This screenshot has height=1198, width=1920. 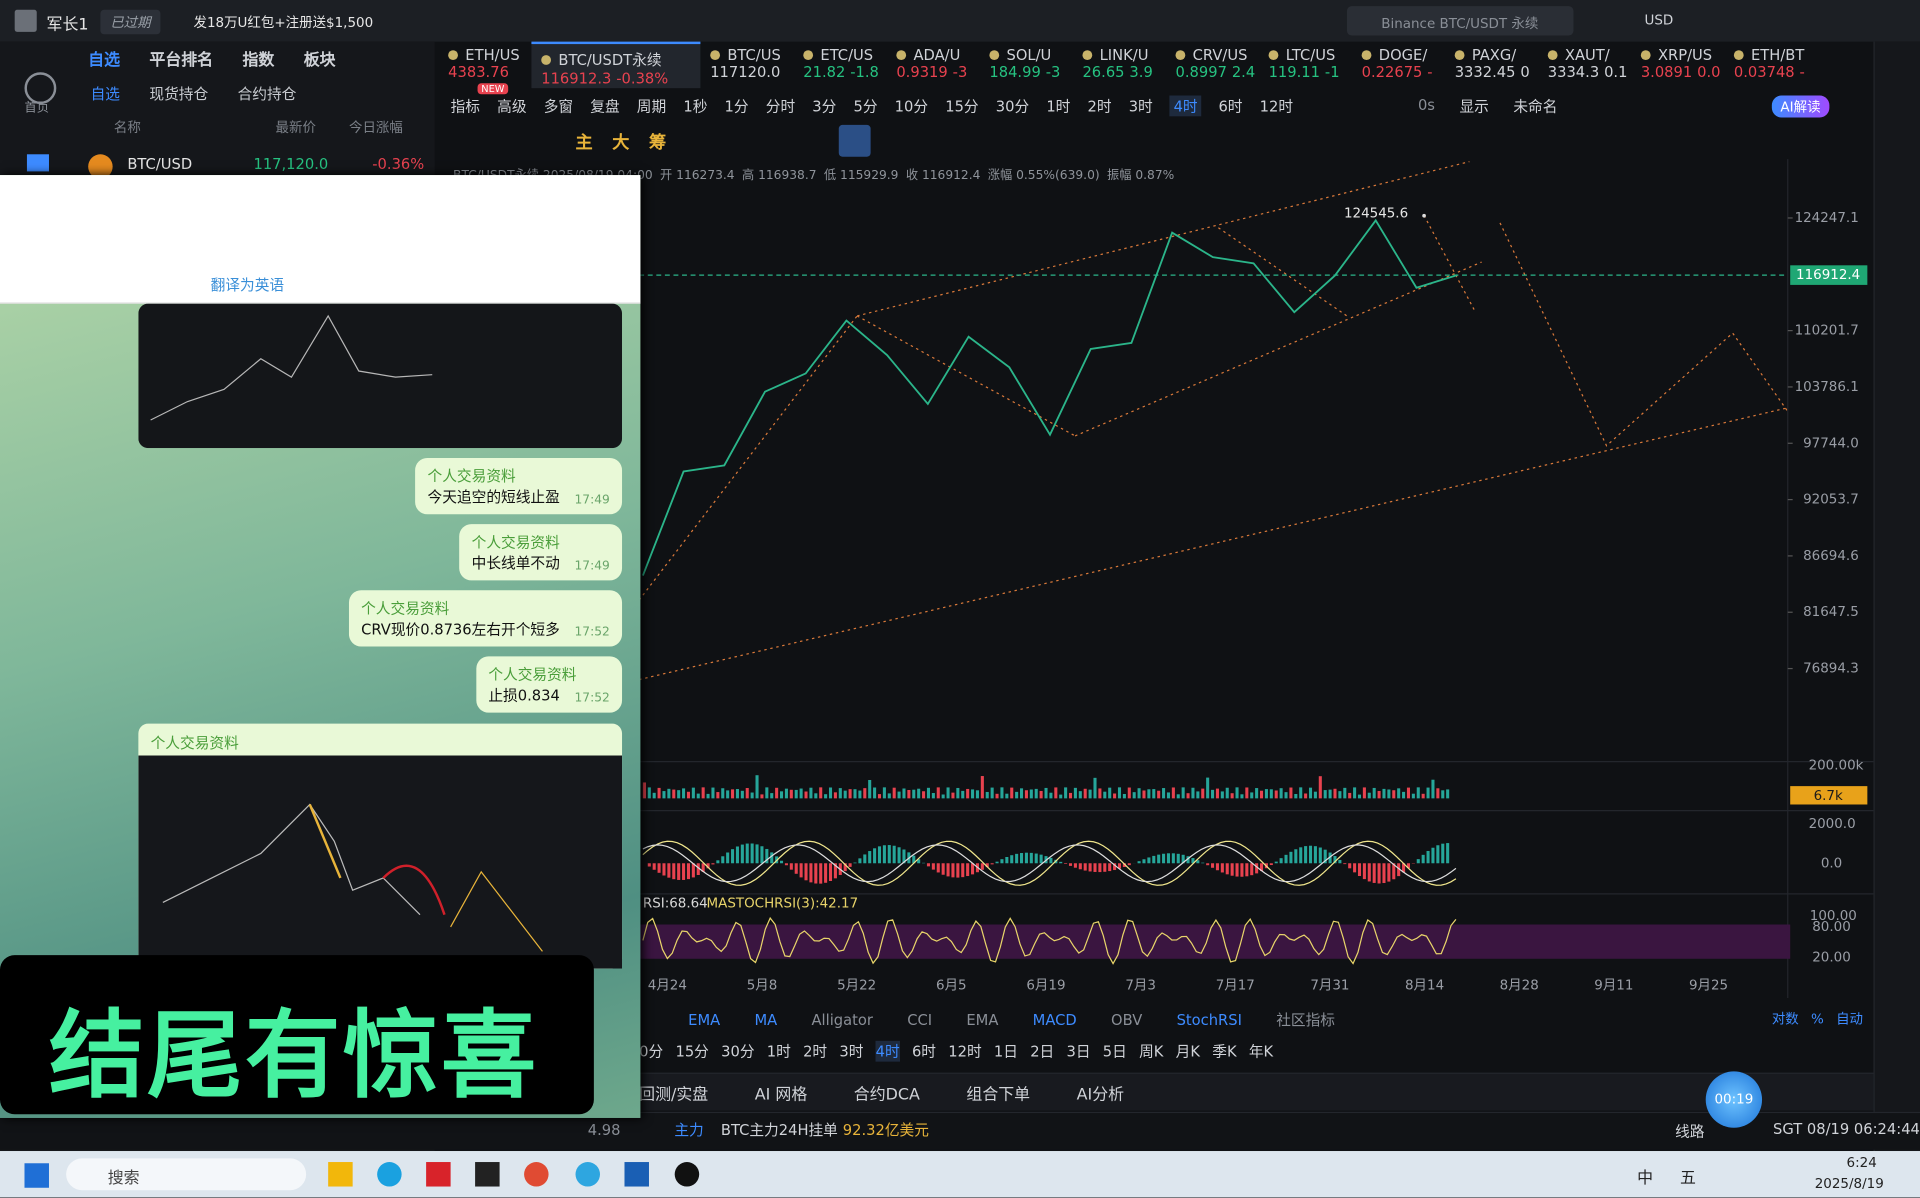 I want to click on indicator-tab: MA, so click(x=766, y=1019).